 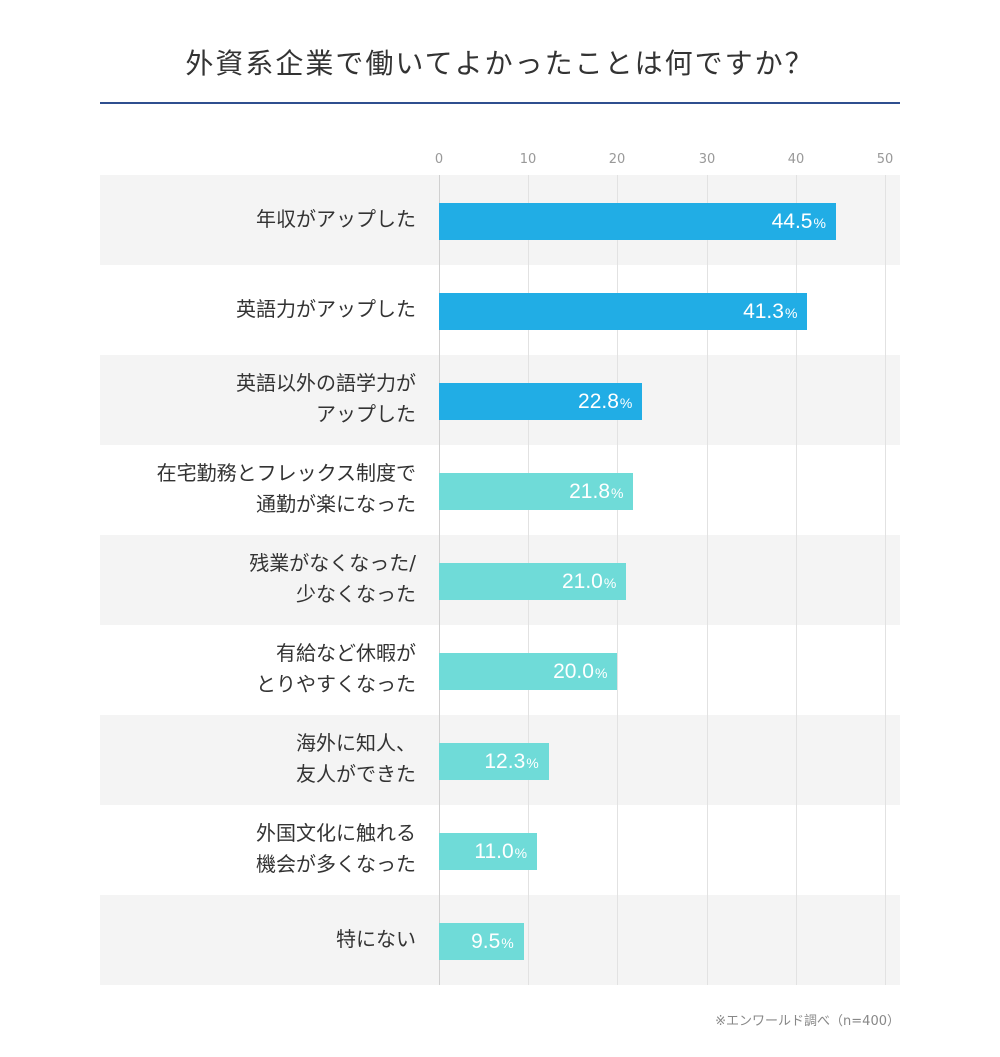 I want to click on bar-value-number: 22.8, so click(x=598, y=401).